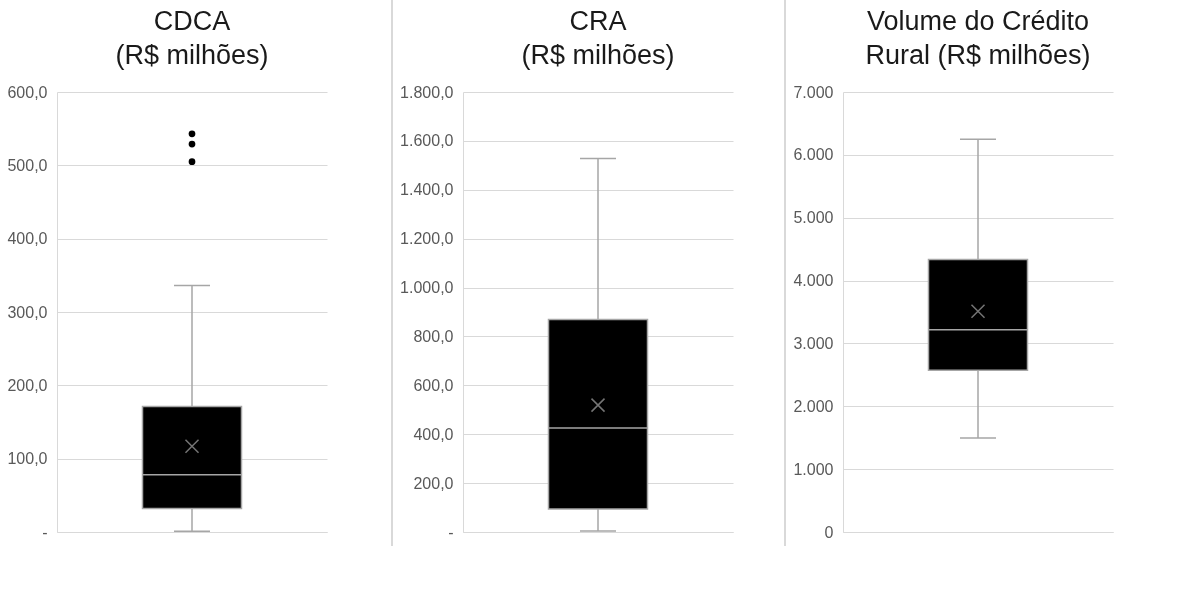 Image resolution: width=1186 pixels, height=597 pixels. Describe the element at coordinates (978, 38) in the screenshot. I see `chart-title: Volume do Crédito Rural (R$ milhões)` at that location.